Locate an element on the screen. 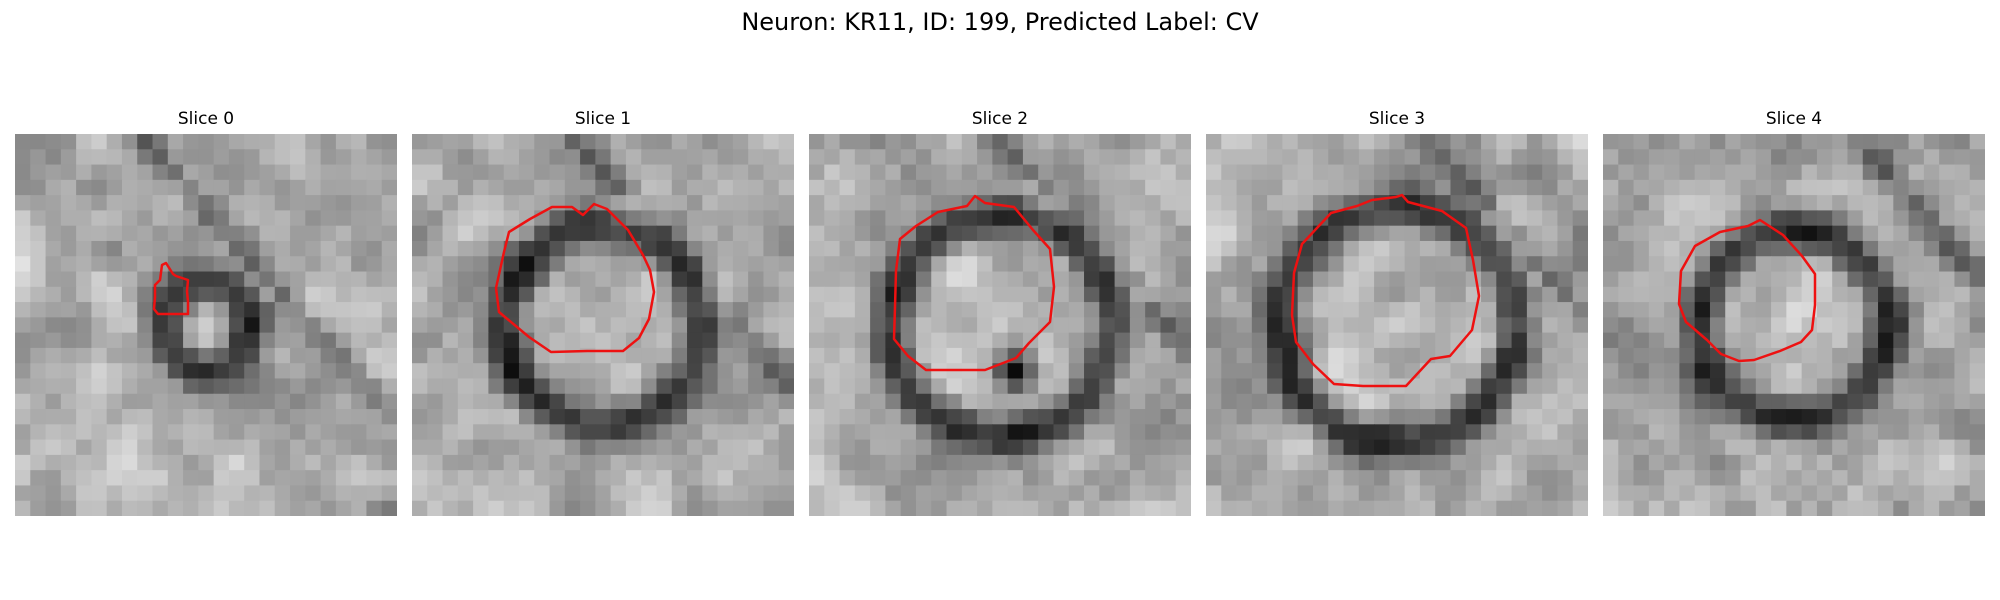 Image resolution: width=2000 pixels, height=600 pixels. slice-3-image is located at coordinates (1397, 325).